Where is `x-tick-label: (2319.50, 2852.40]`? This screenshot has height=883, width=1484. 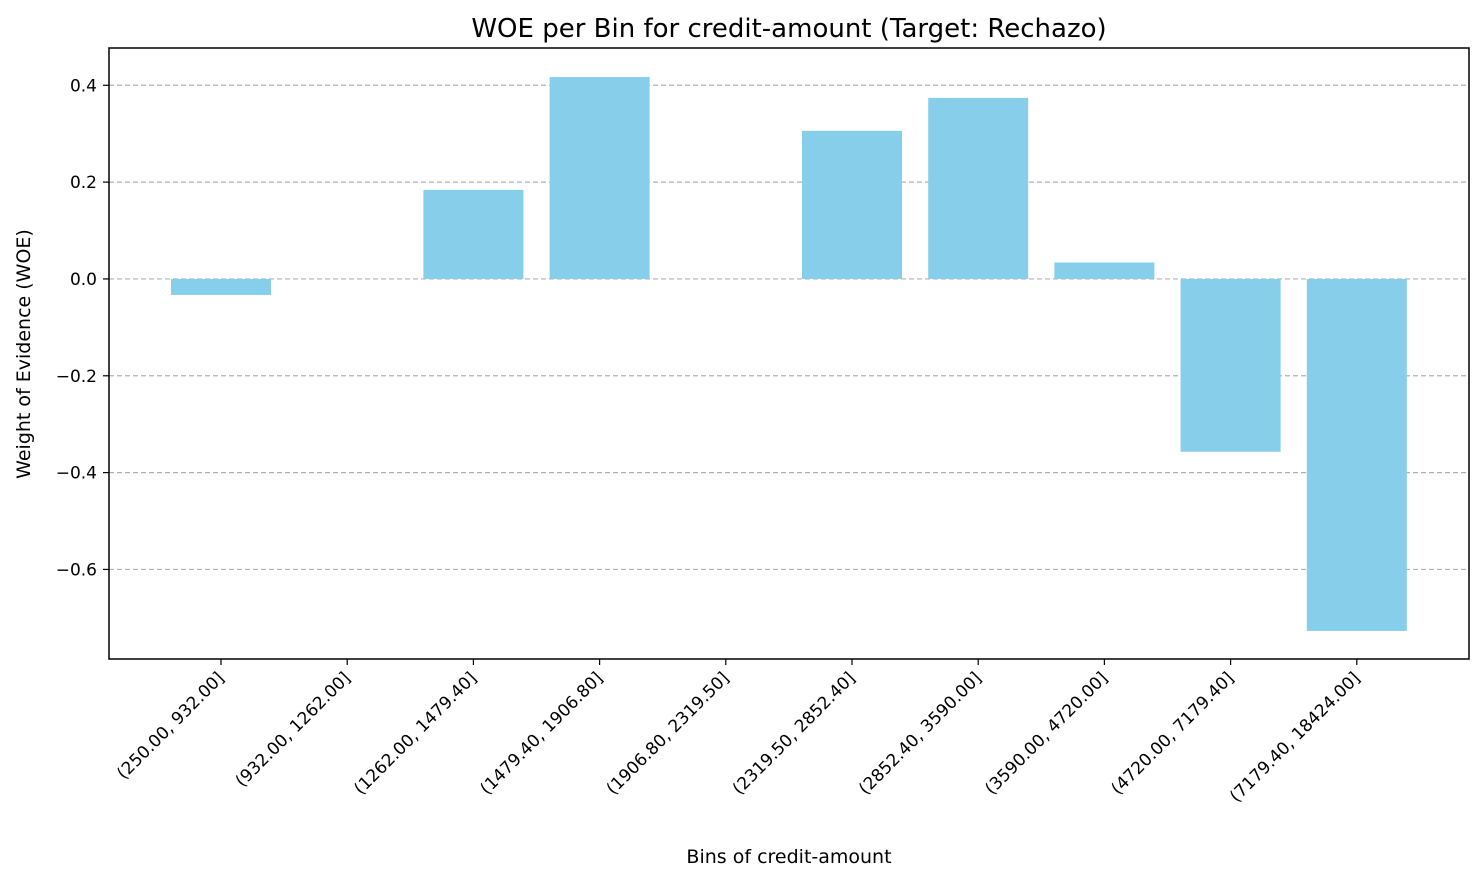 x-tick-label: (2319.50, 2852.40] is located at coordinates (794, 733).